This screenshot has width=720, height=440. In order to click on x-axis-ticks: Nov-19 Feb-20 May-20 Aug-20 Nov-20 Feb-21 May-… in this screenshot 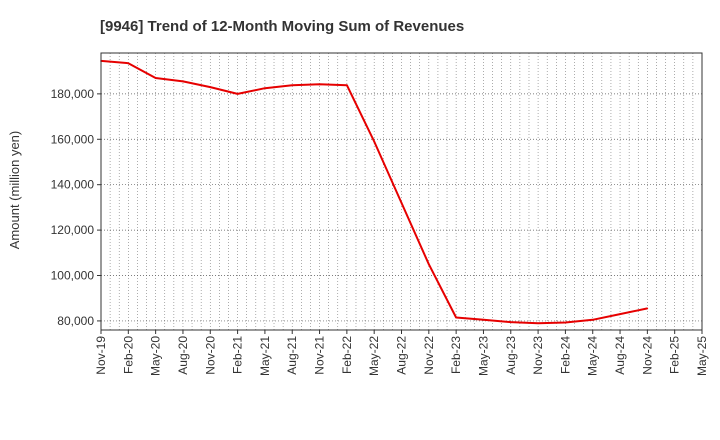, I will do `click(401, 353)`.